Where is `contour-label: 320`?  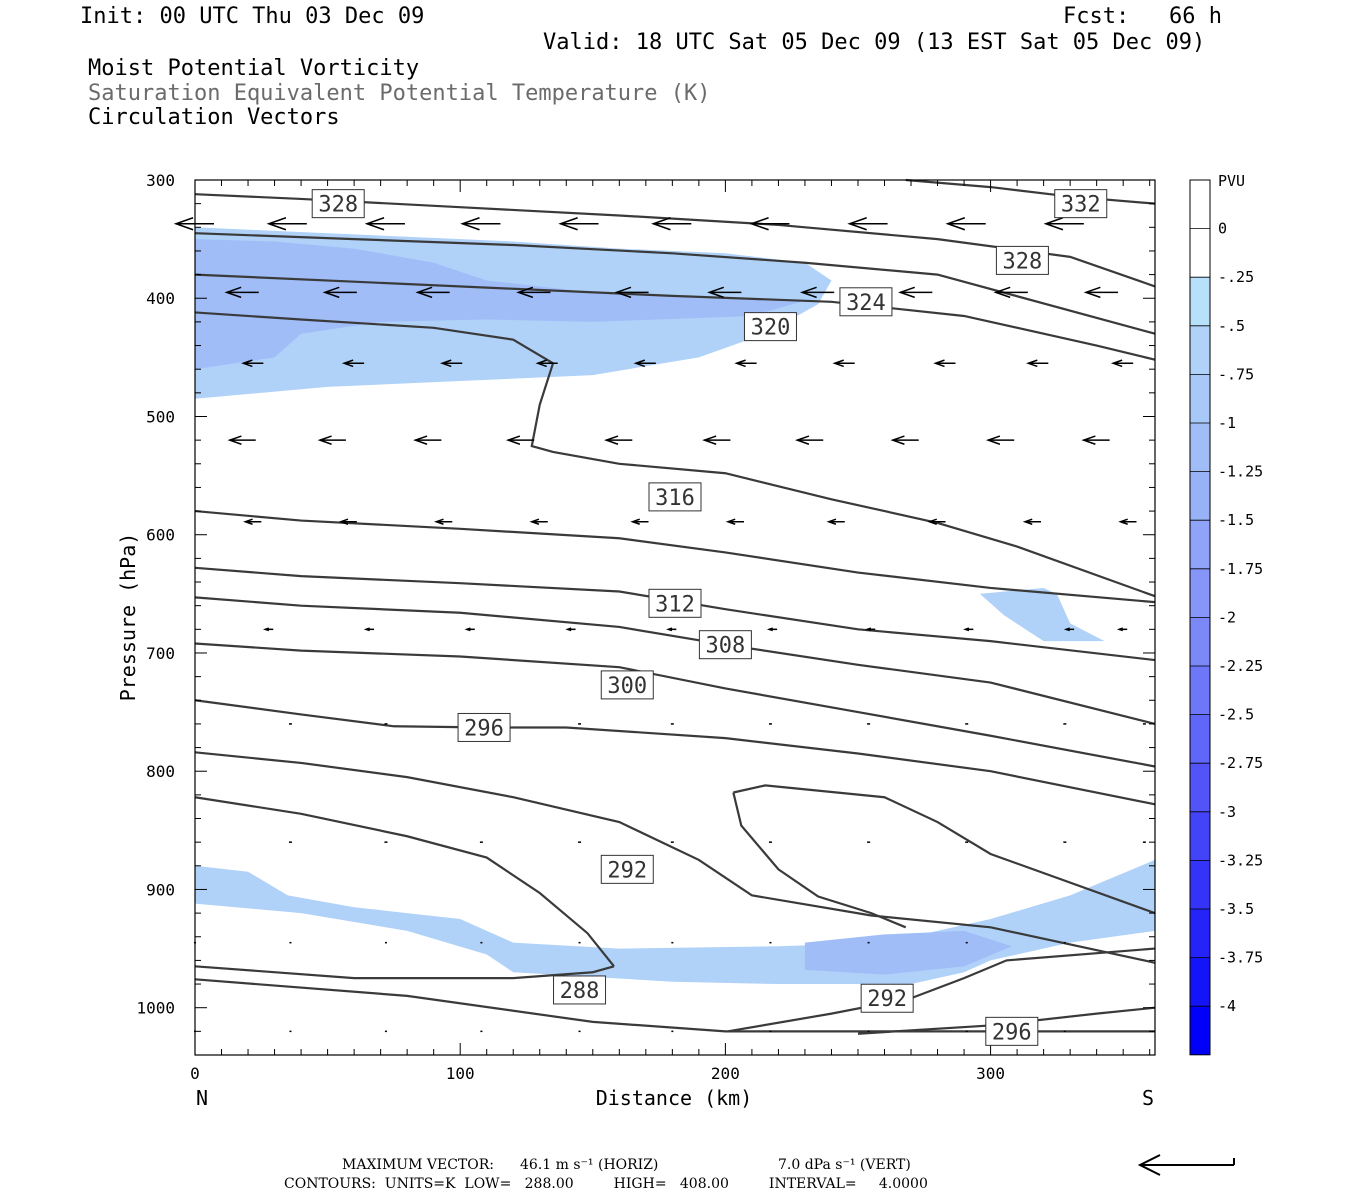
contour-label: 320 is located at coordinates (770, 327).